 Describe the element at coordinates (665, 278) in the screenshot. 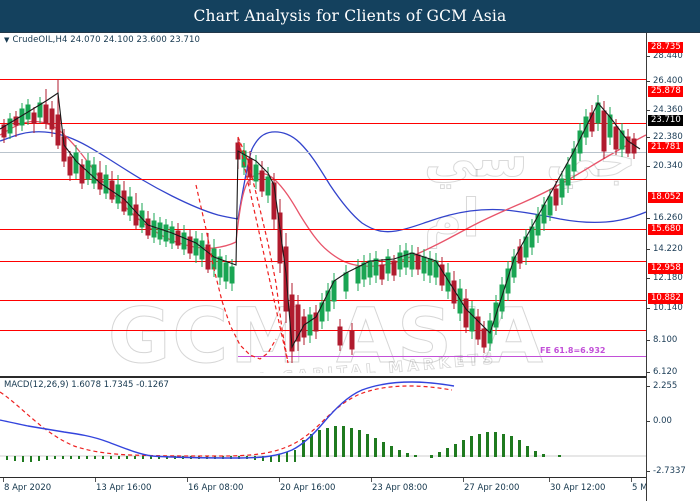

I see `price-axis-tick: 12.180` at that location.